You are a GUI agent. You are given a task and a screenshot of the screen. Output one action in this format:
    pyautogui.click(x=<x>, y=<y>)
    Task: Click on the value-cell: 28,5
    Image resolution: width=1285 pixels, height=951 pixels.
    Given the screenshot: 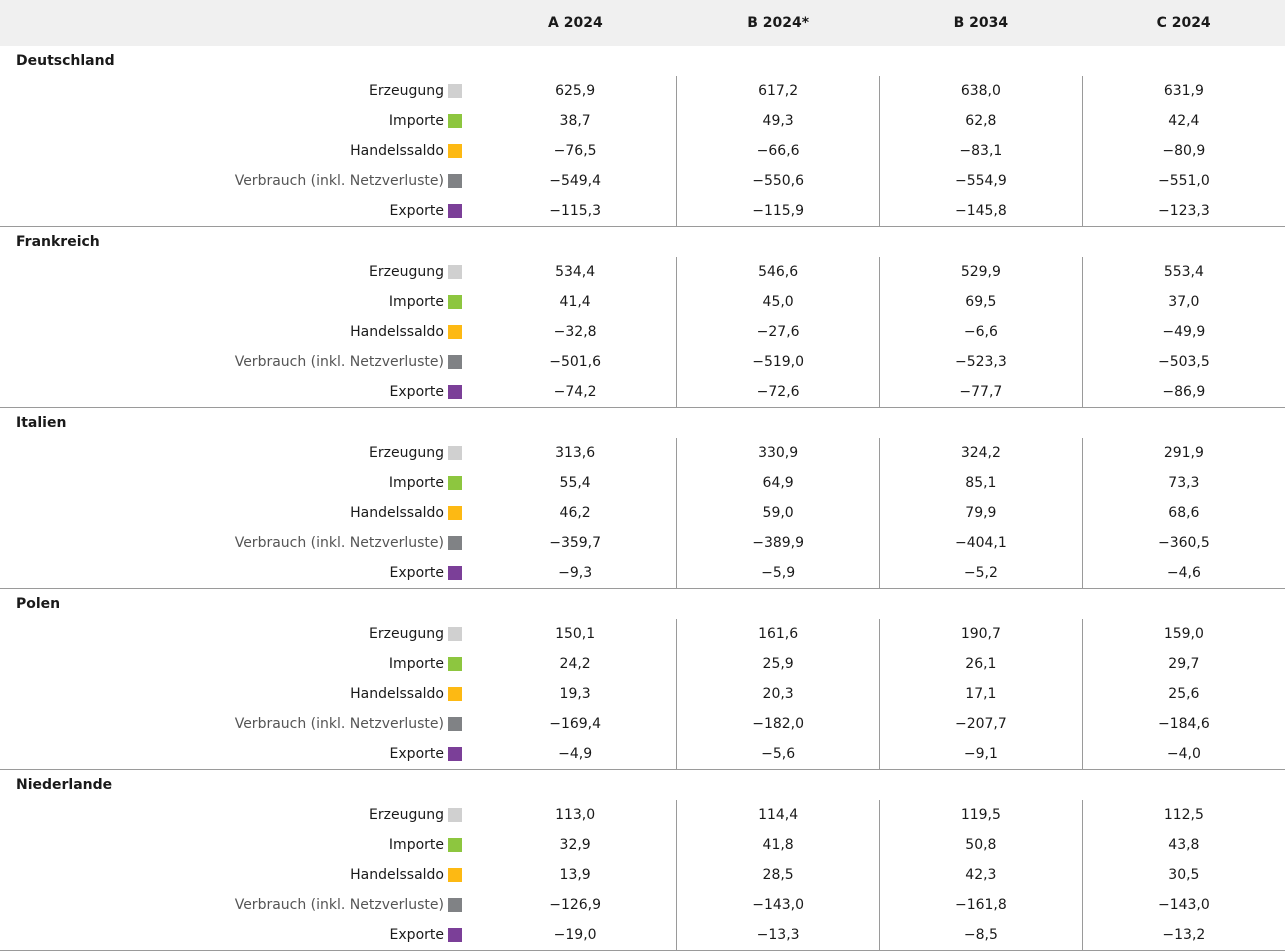 What is the action you would take?
    pyautogui.click(x=778, y=875)
    